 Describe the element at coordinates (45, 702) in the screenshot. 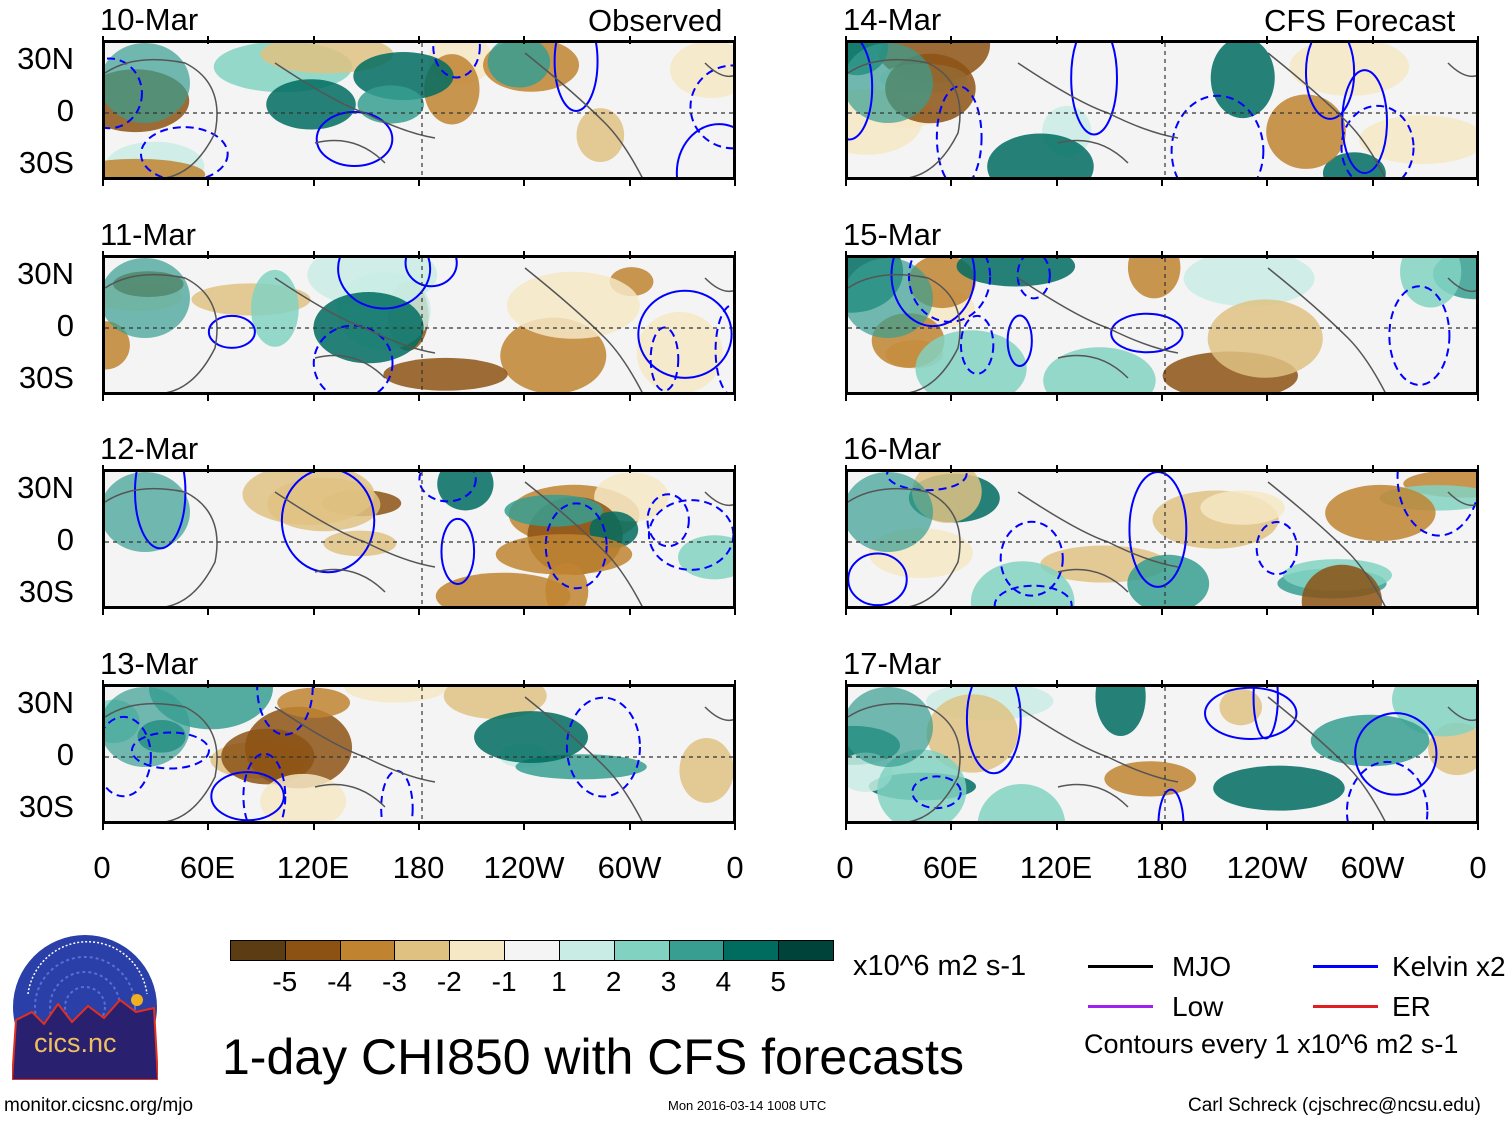

I see `y-tick-label: 30N` at that location.